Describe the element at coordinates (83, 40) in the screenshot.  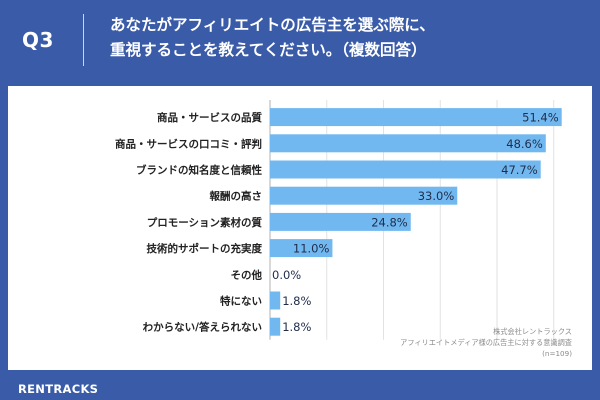
I see `header-divider` at that location.